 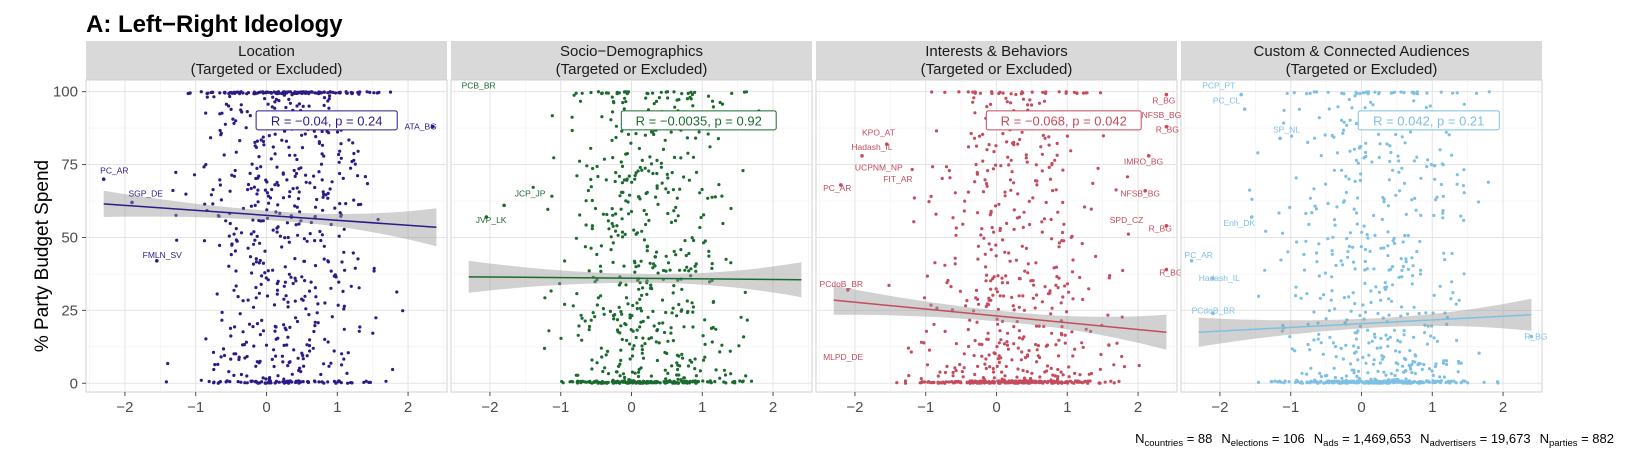 I want to click on x-tick-label: 0, so click(x=631, y=407).